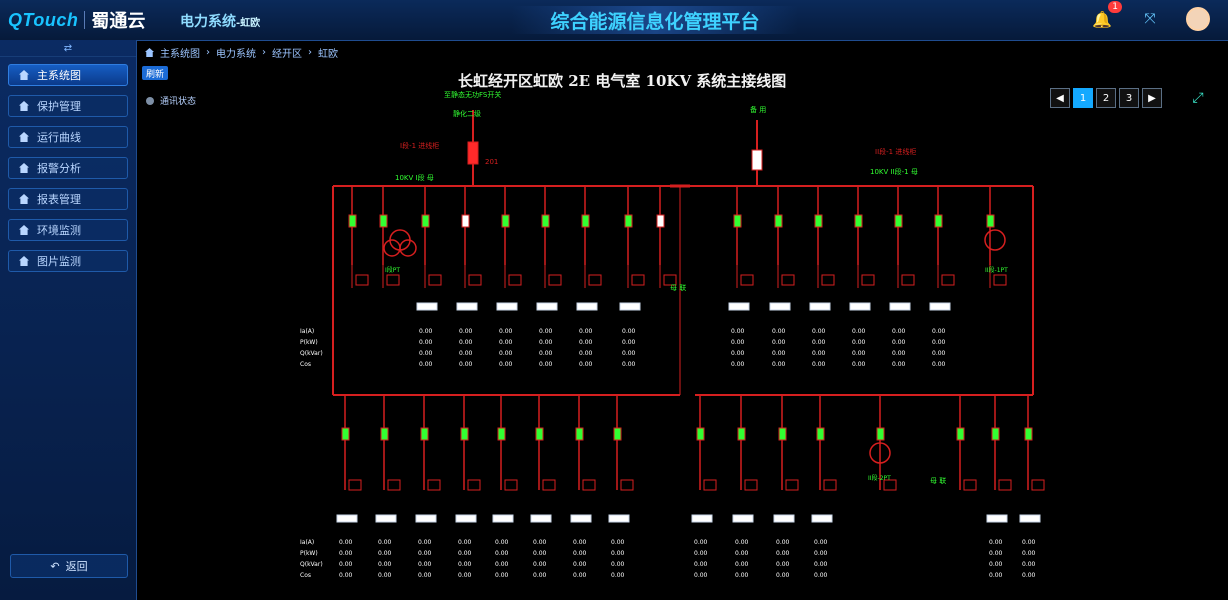 The width and height of the screenshot is (1228, 600). I want to click on bus-right-label: 10KV II段-1 母, so click(894, 171).